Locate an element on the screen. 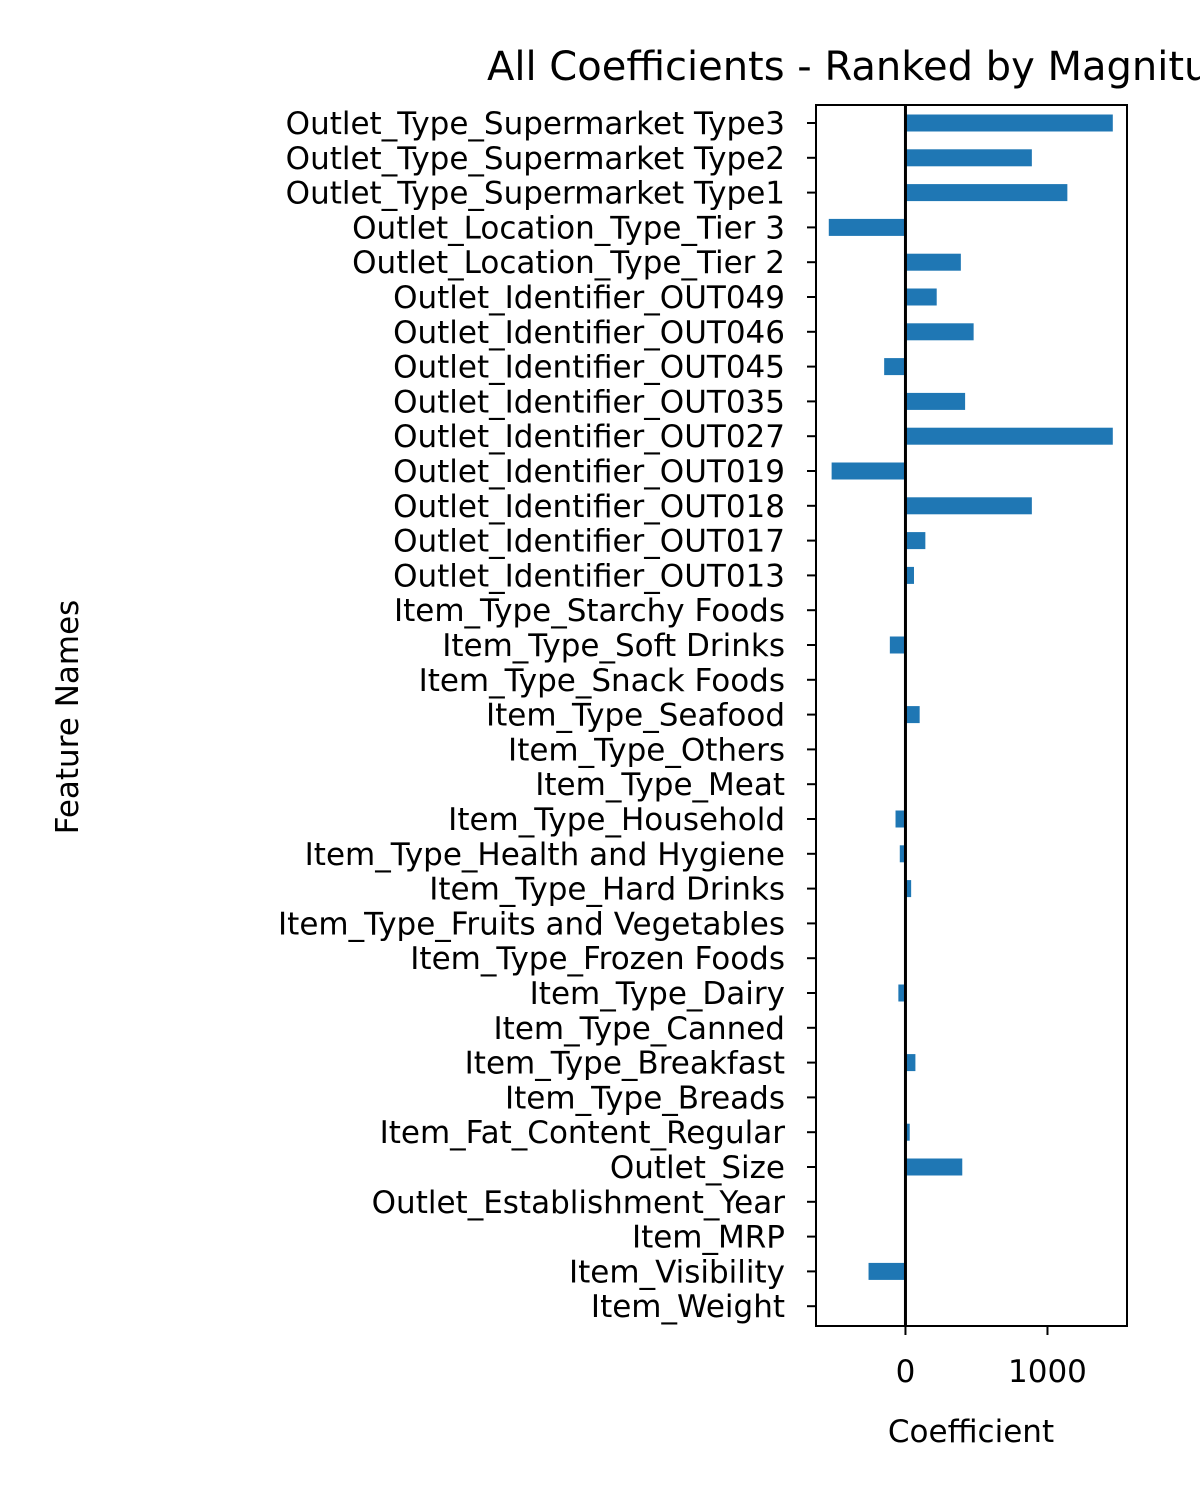  y-tick-label: Outlet_Type_Supermarket Type3 is located at coordinates (535, 124).